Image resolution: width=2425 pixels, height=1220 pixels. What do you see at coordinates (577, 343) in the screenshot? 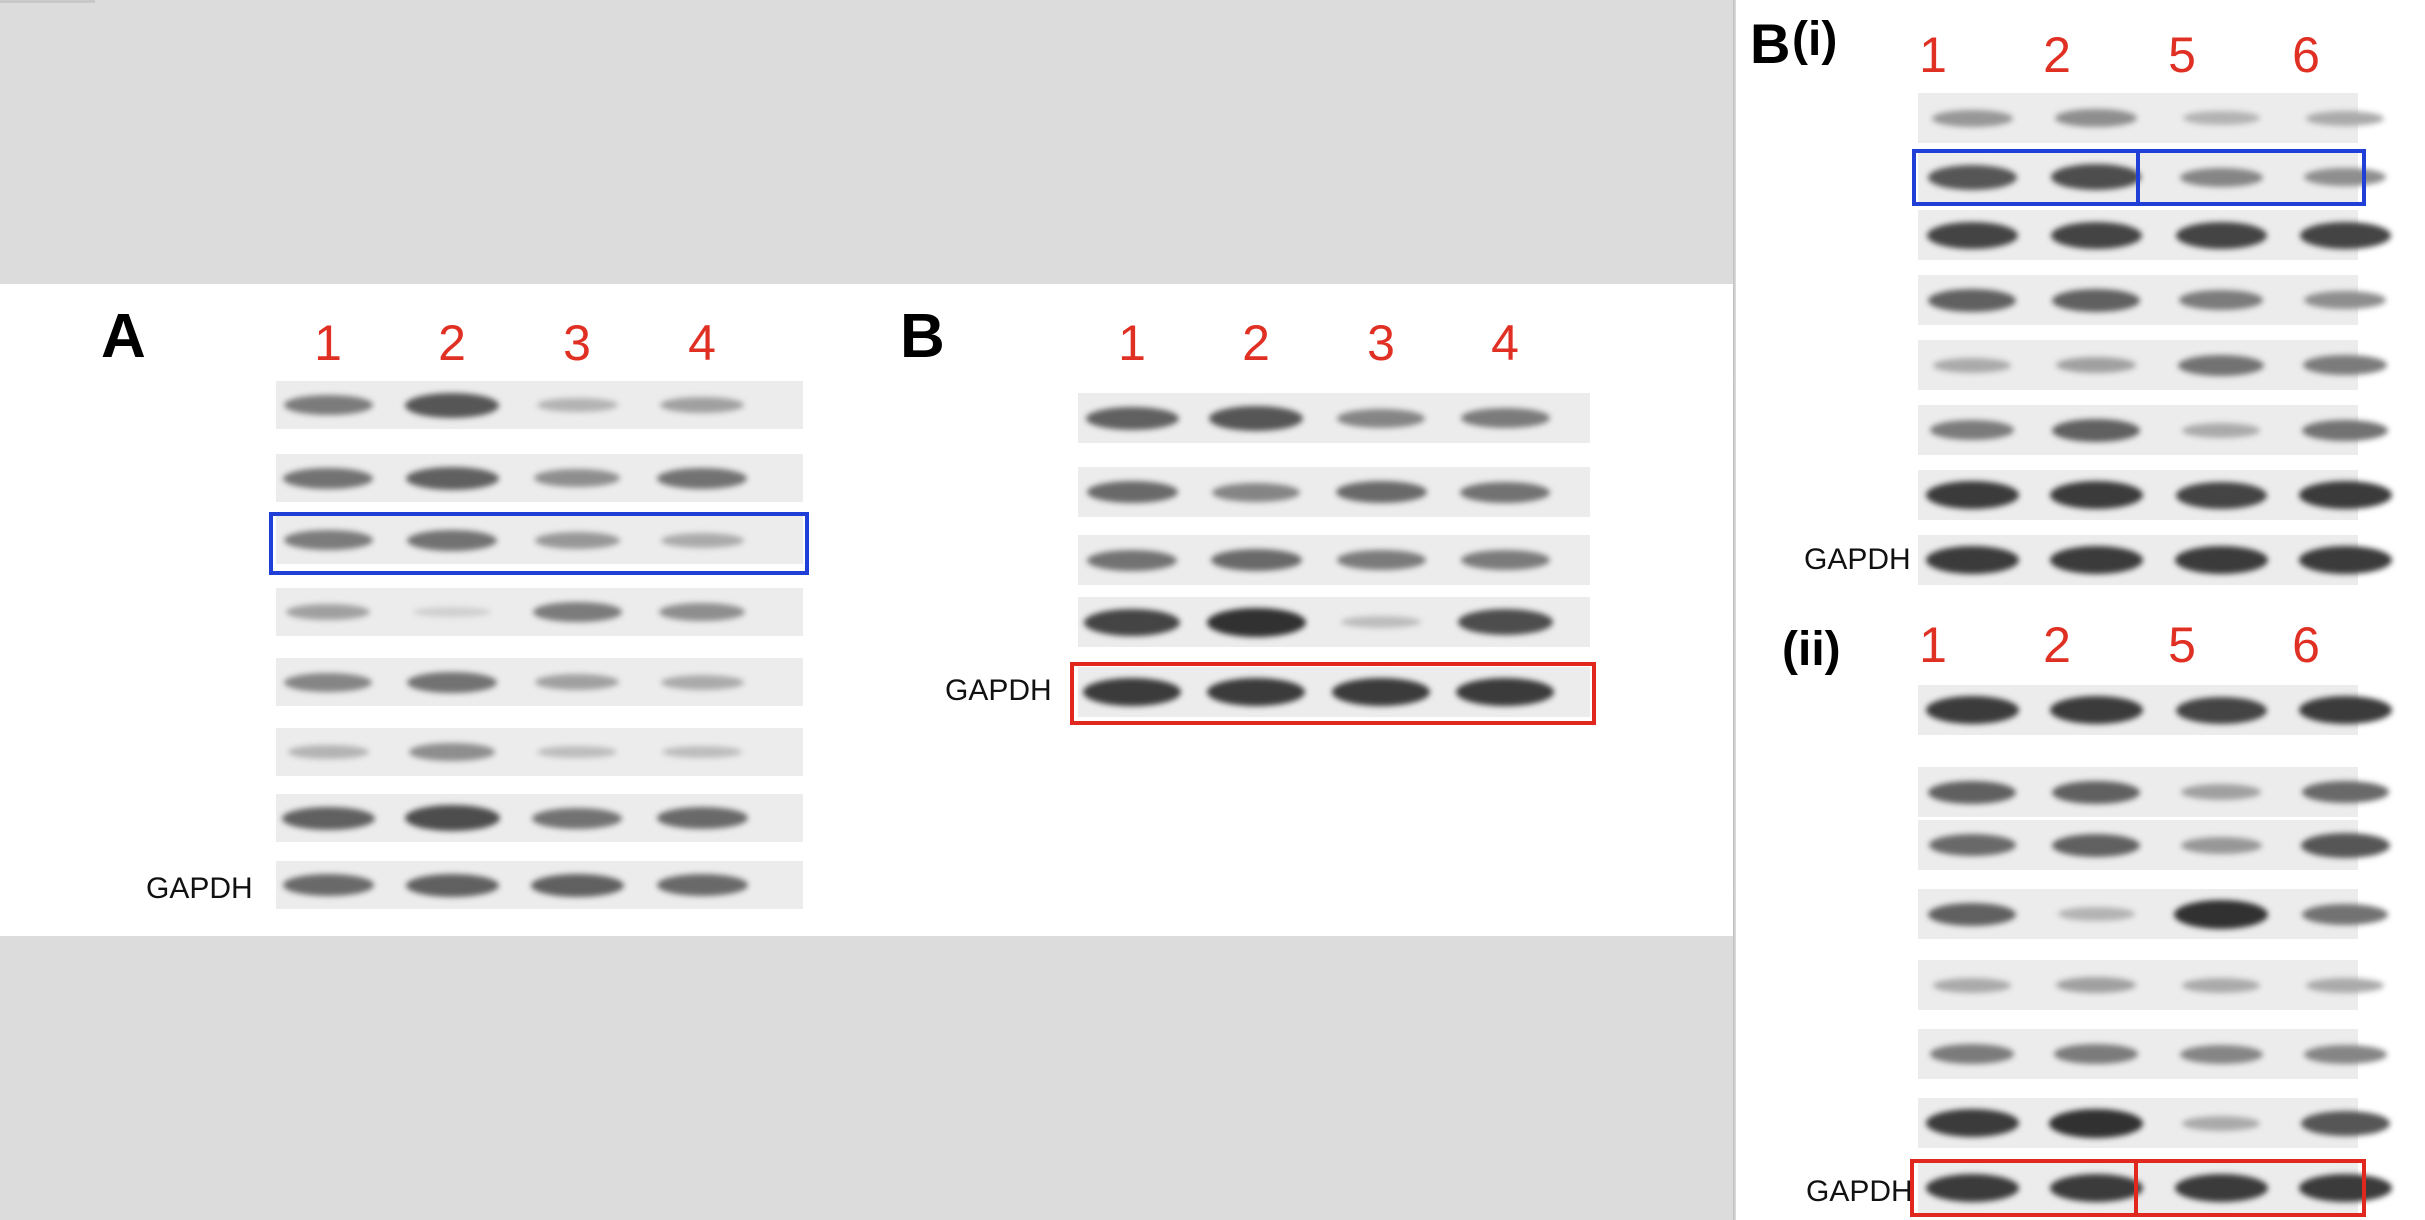
I see `panel-a-lane-3: 3` at bounding box center [577, 343].